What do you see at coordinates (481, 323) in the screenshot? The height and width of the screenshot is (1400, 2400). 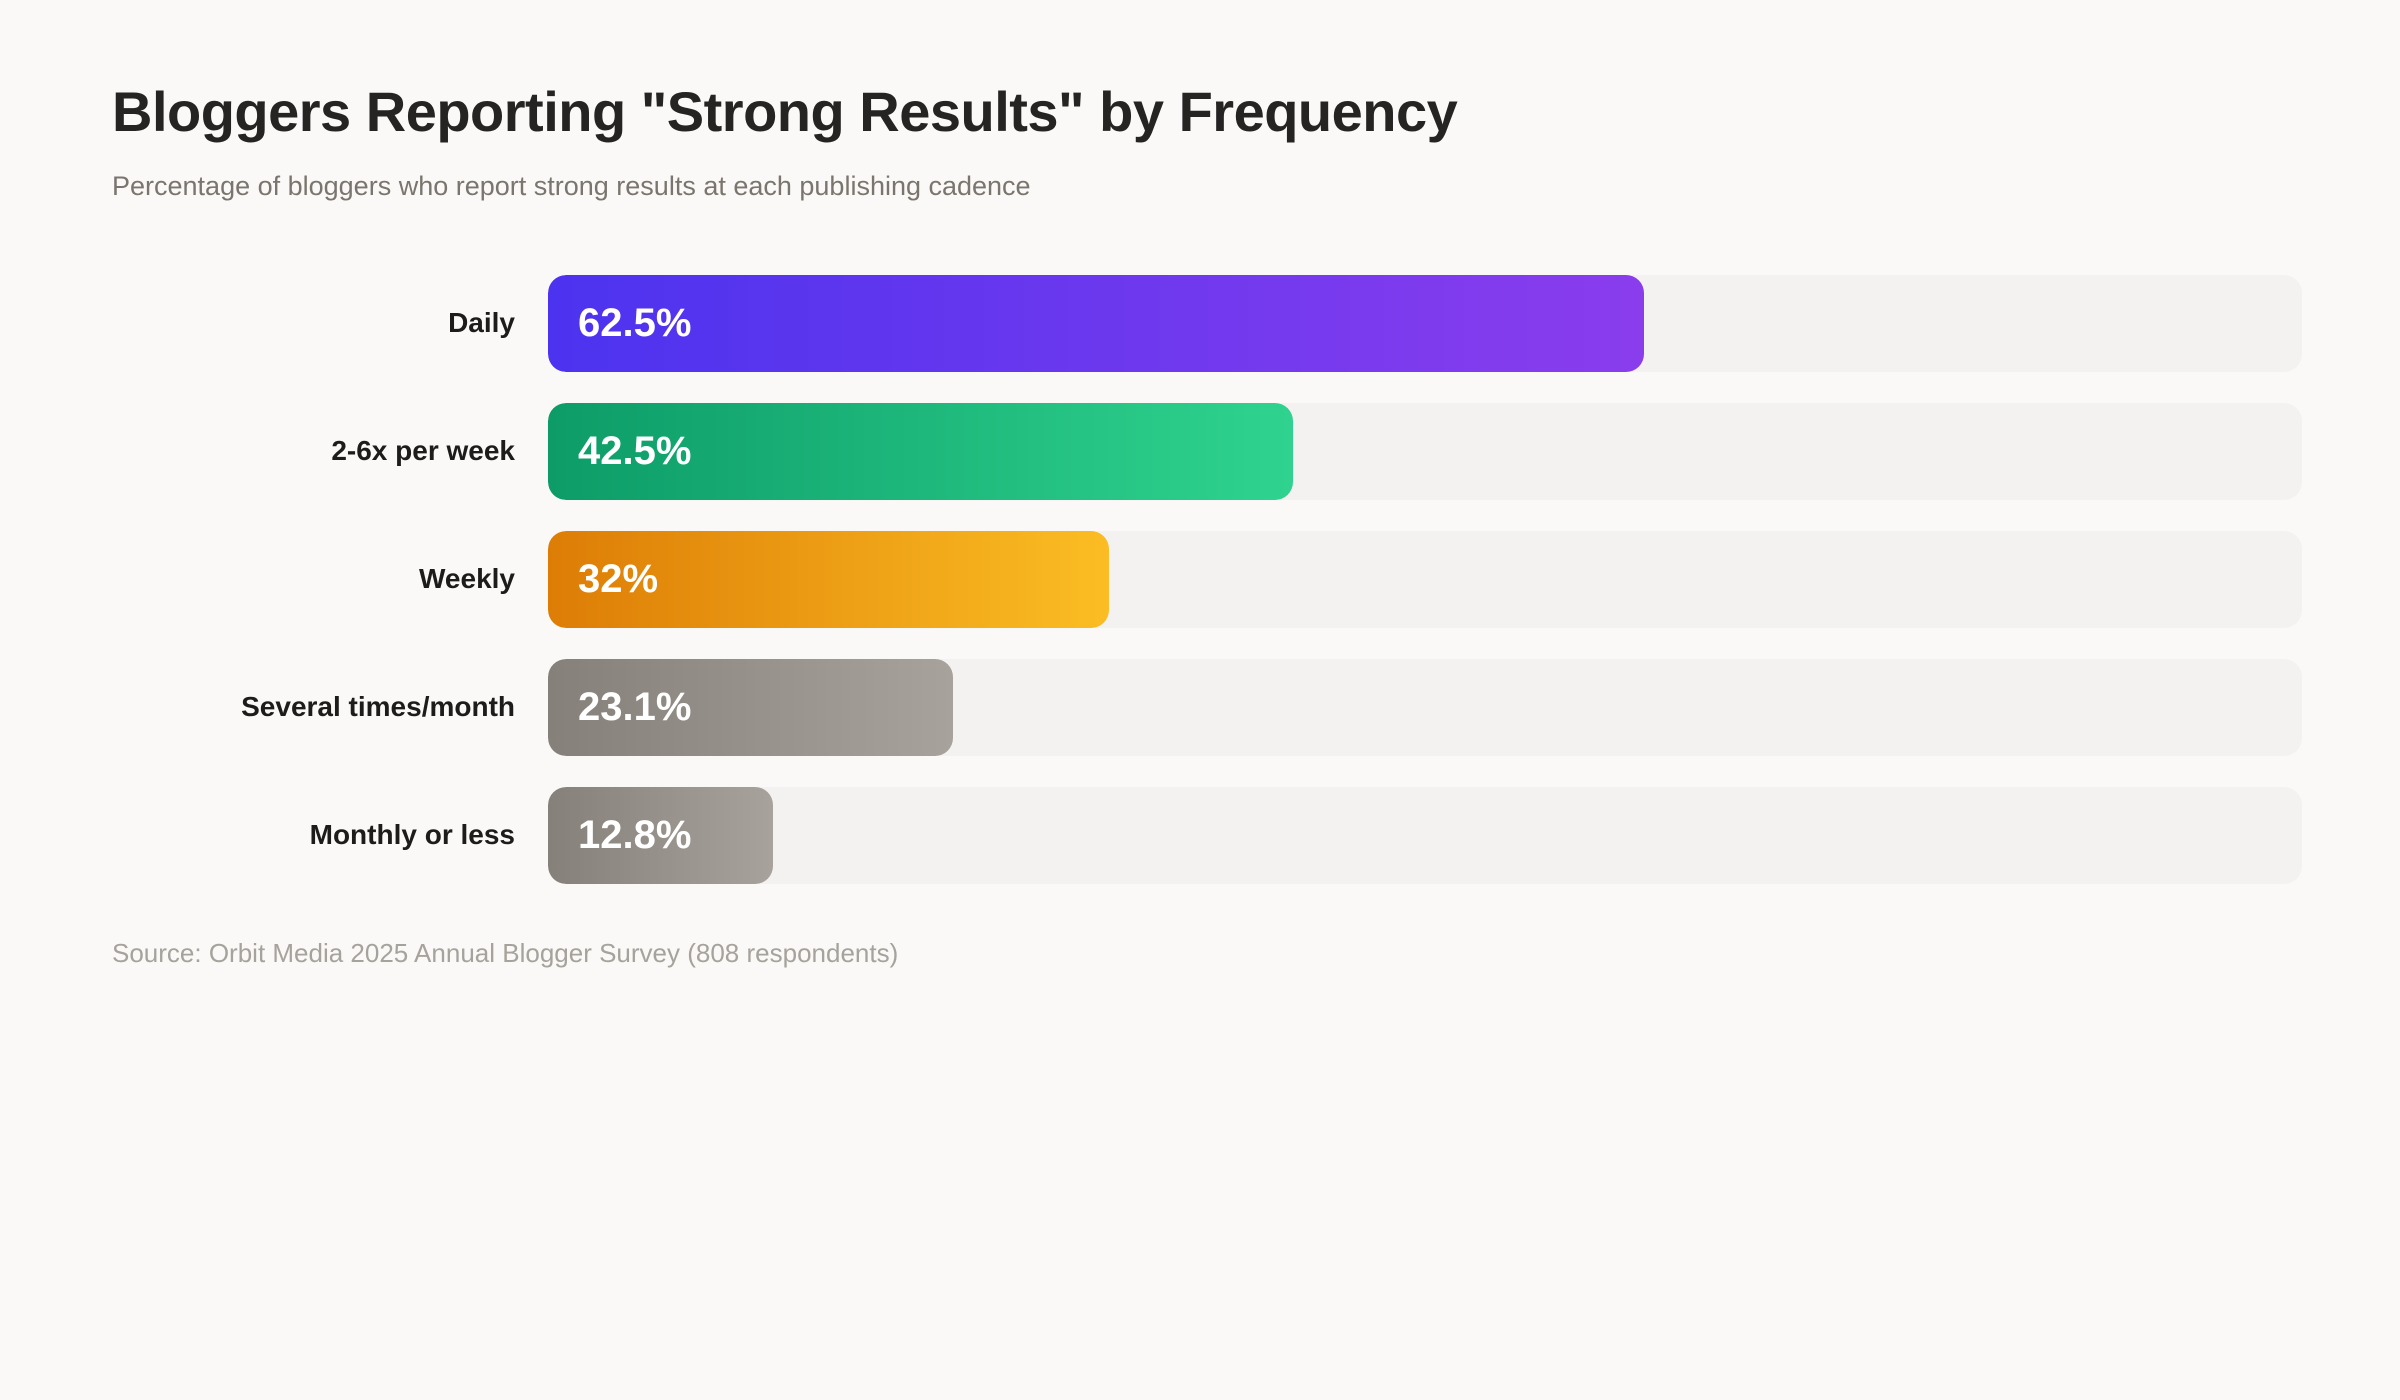 I see `category-label: Daily` at bounding box center [481, 323].